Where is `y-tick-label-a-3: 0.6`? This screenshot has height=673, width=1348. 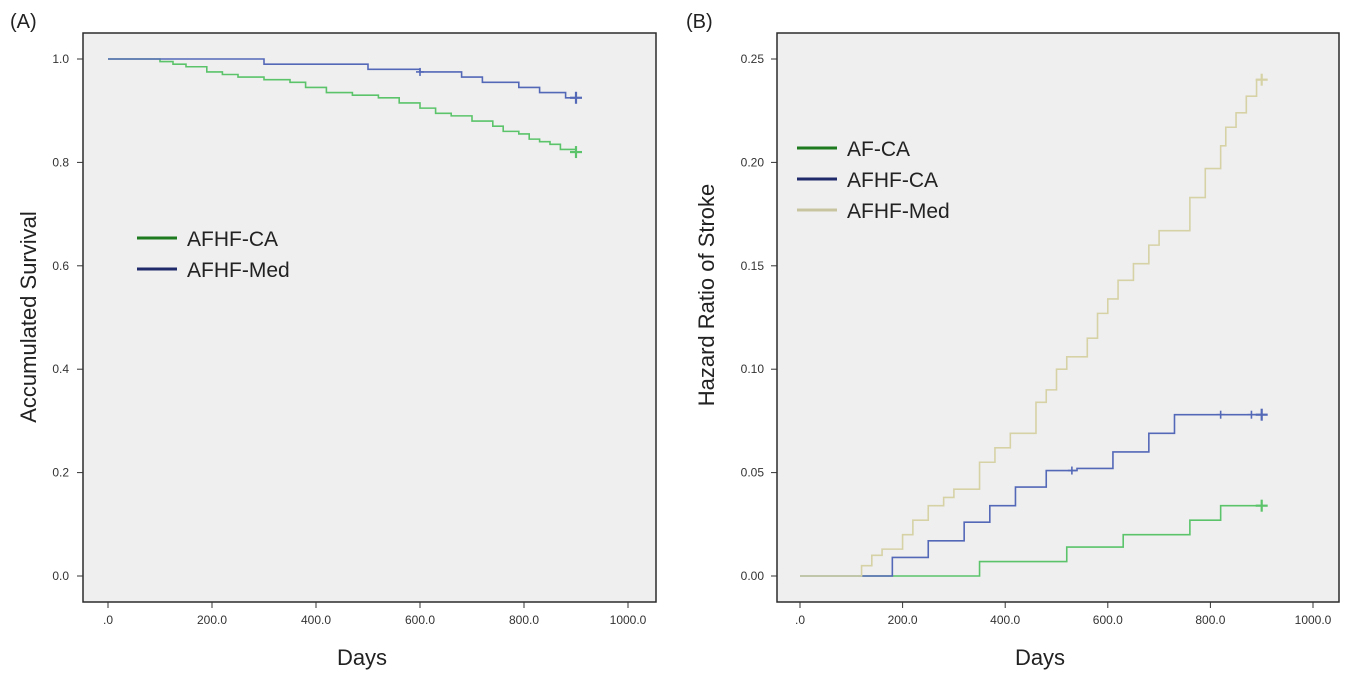
y-tick-label-a-3: 0.6 is located at coordinates (60, 266).